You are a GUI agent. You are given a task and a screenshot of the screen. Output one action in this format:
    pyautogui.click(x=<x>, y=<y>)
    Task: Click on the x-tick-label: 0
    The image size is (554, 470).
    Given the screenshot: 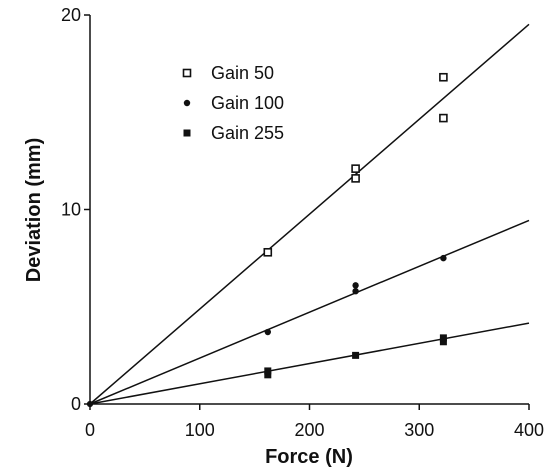 What is the action you would take?
    pyautogui.click(x=90, y=430)
    